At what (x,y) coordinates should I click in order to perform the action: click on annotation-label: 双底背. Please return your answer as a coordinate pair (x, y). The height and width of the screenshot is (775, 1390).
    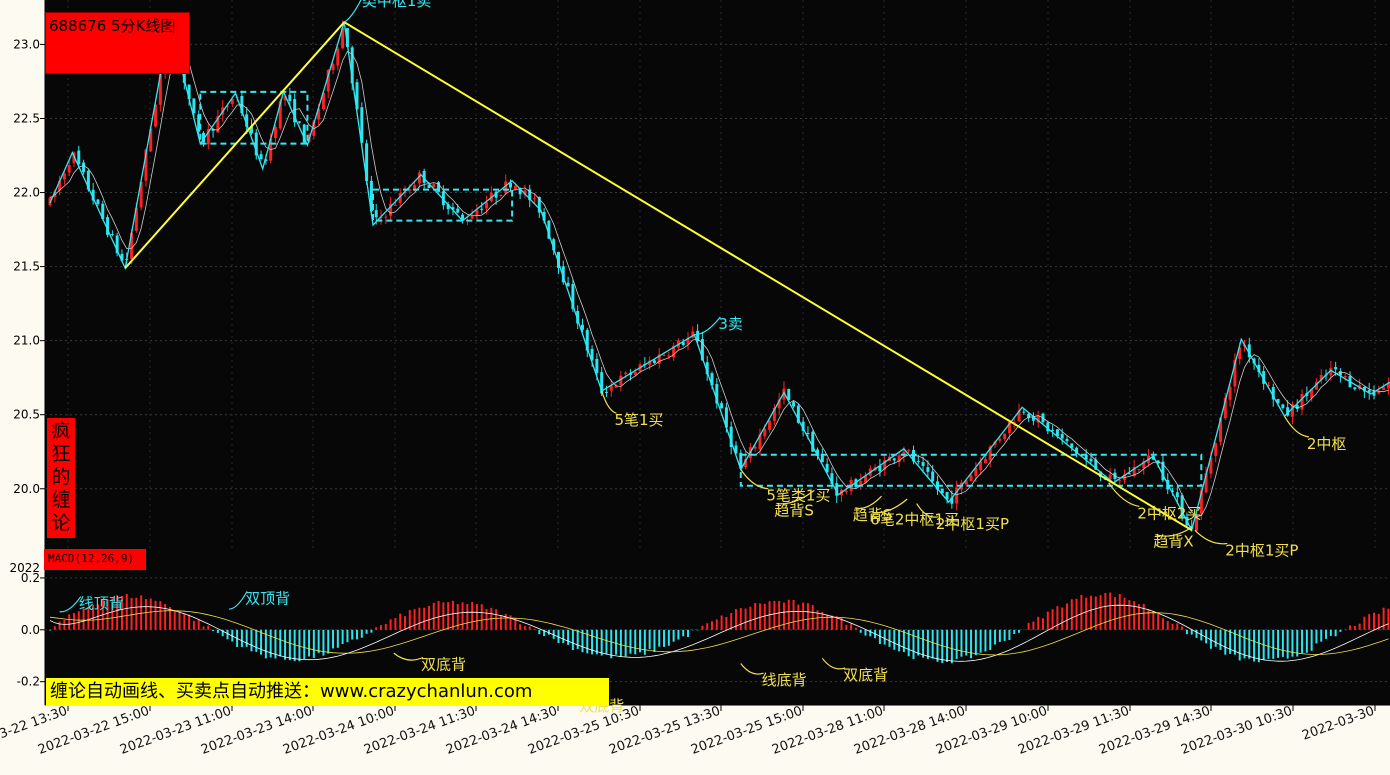
    Looking at the image, I should click on (865, 675).